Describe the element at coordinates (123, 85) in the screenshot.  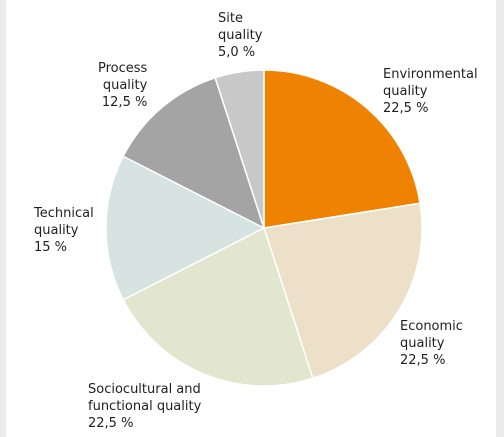
I see `label-process-quality: Process quality 12,5 %` at that location.